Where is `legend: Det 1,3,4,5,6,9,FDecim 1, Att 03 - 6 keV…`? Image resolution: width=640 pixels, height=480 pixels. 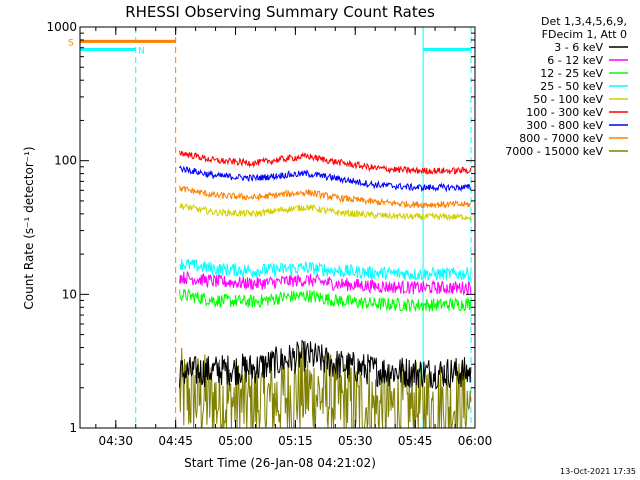 legend: Det 1,3,4,5,6,9,FDecim 1, Att 03 - 6 keV… is located at coordinates (566, 86).